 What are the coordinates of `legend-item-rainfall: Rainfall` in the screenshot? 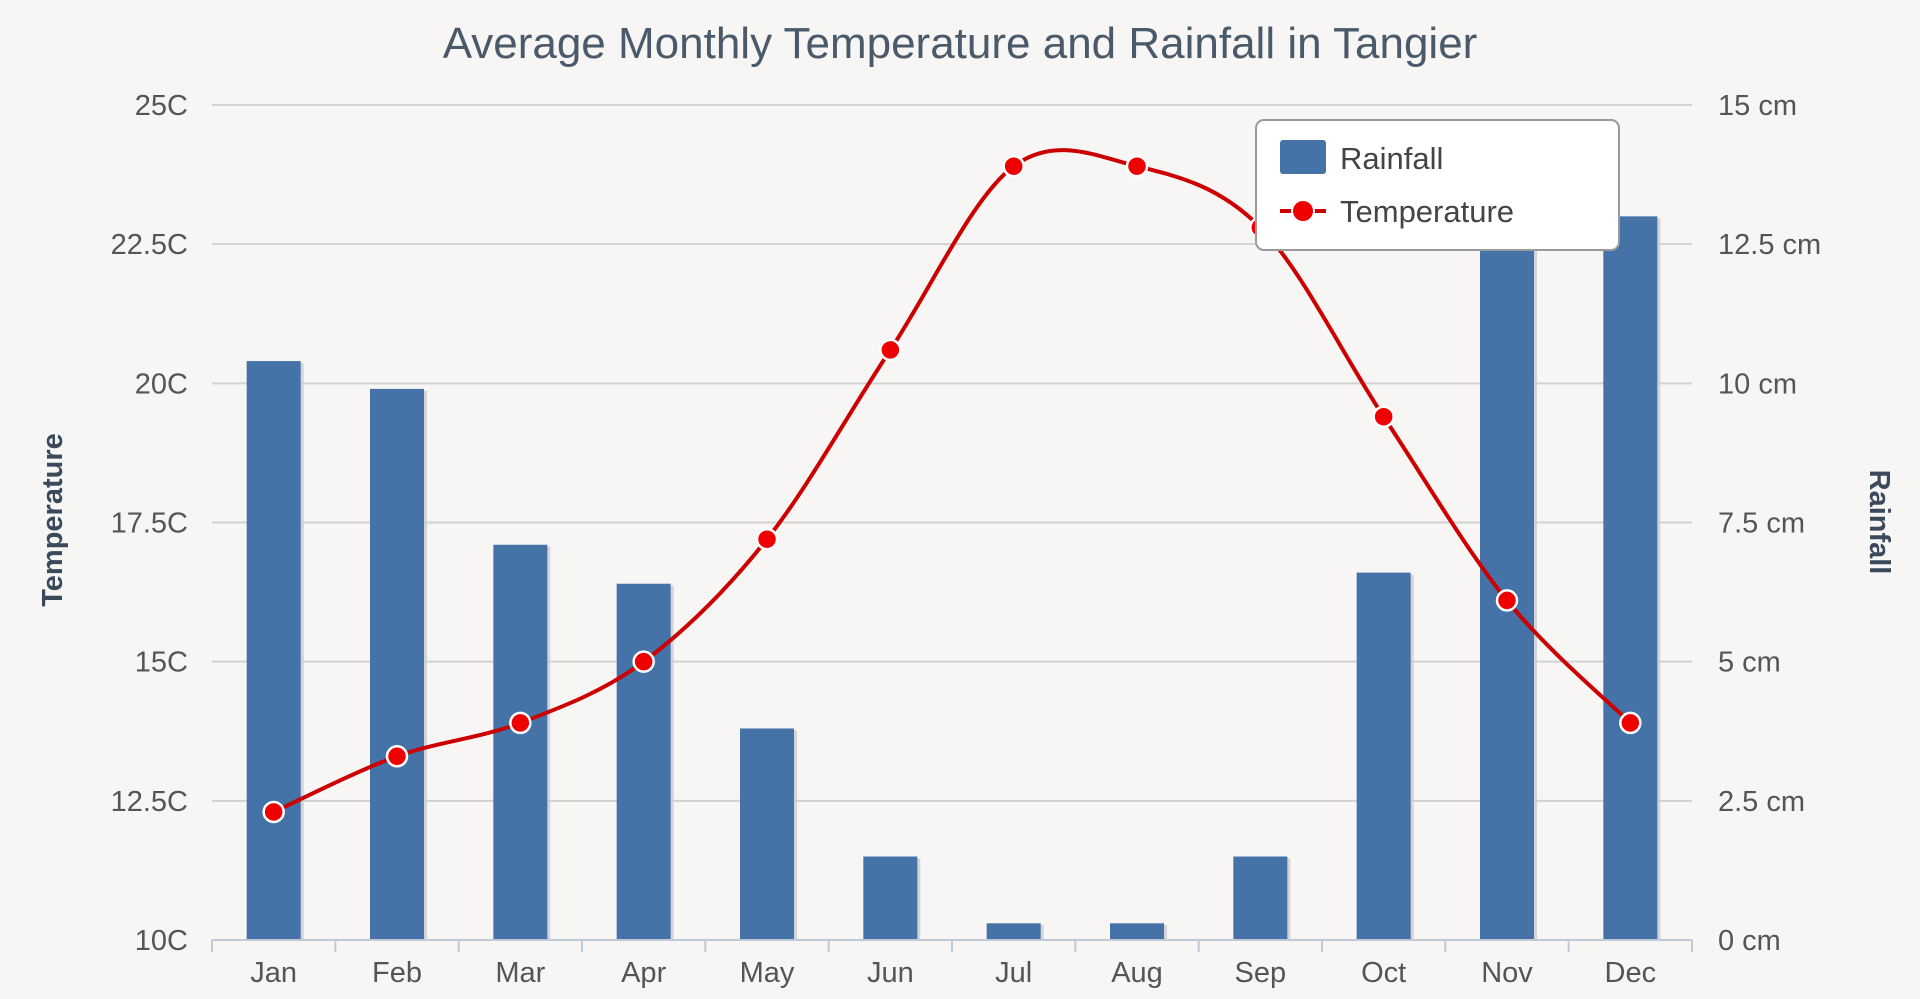 It's located at (1361, 158).